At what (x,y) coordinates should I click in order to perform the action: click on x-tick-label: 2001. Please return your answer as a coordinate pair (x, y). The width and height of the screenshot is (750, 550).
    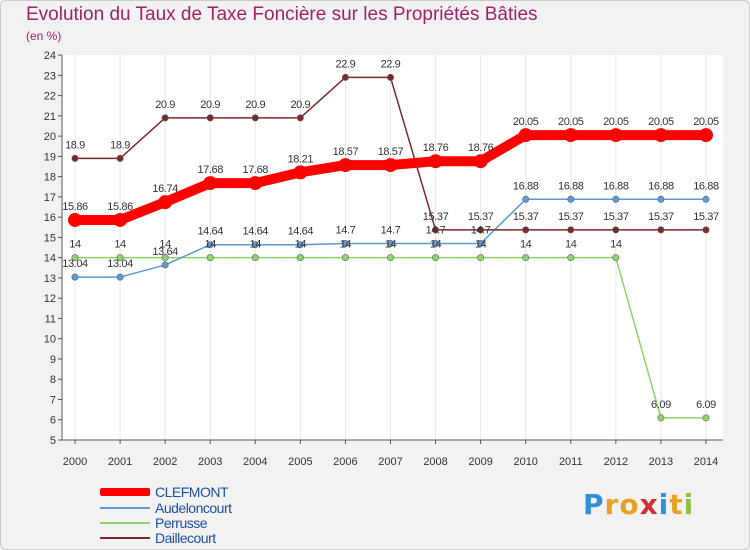
    Looking at the image, I should click on (120, 462).